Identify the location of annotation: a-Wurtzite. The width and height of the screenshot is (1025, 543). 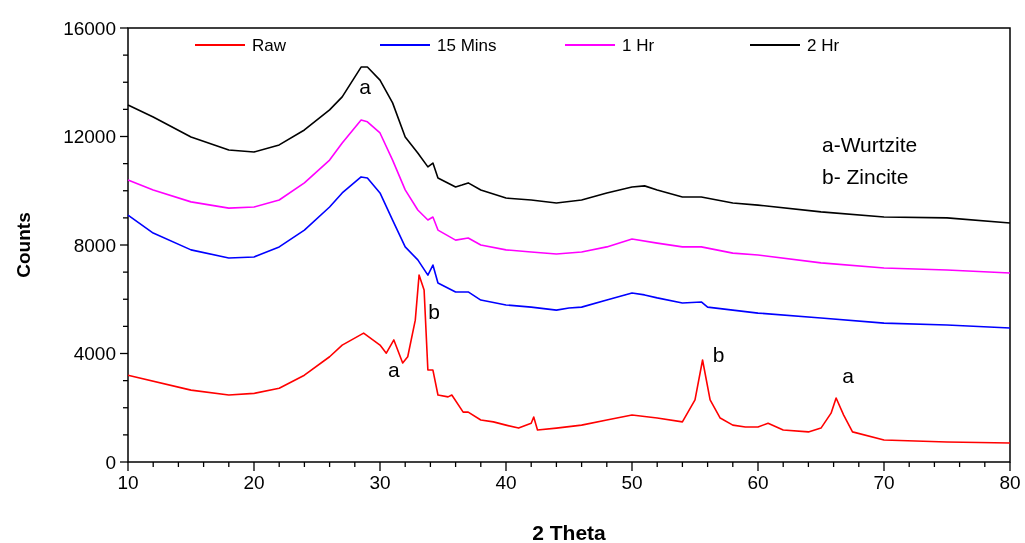
(870, 144).